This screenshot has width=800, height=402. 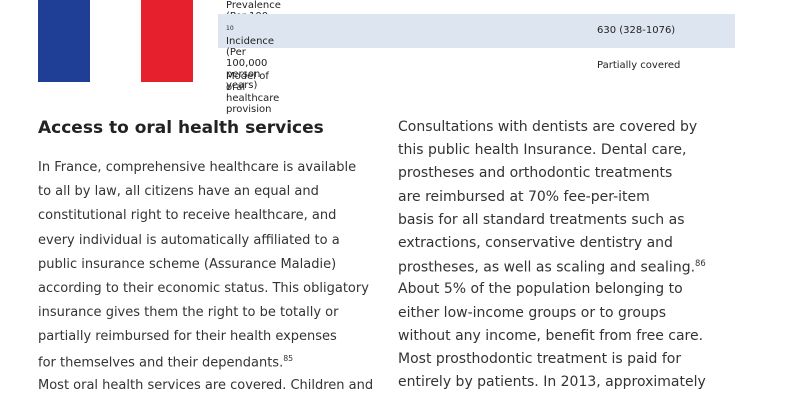 I want to click on line-text: Most prosthodontic treatment is paid for, so click(x=540, y=358).